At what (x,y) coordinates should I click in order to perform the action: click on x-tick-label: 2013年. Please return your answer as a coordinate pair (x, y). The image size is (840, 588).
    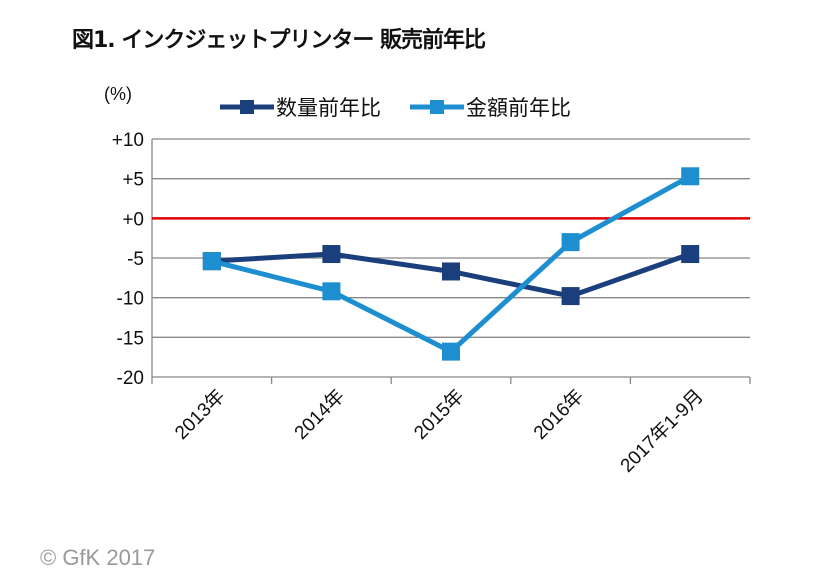
    Looking at the image, I should click on (199, 414).